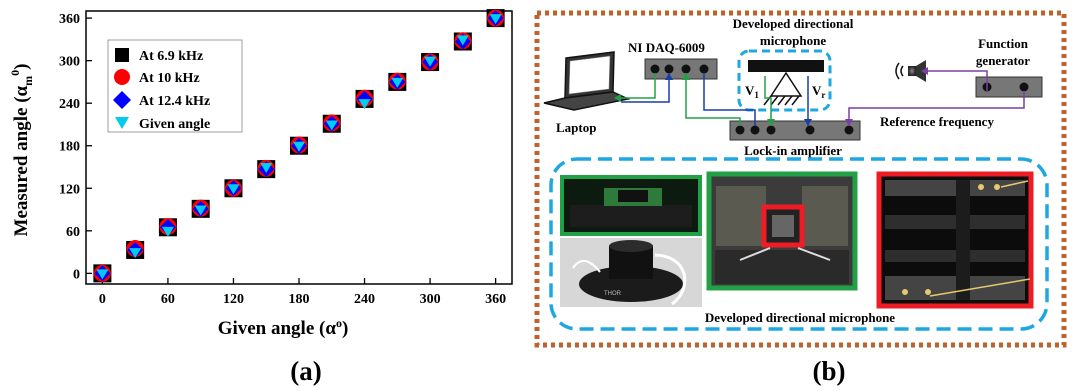  I want to click on panel-label-b: (b), so click(829, 371).